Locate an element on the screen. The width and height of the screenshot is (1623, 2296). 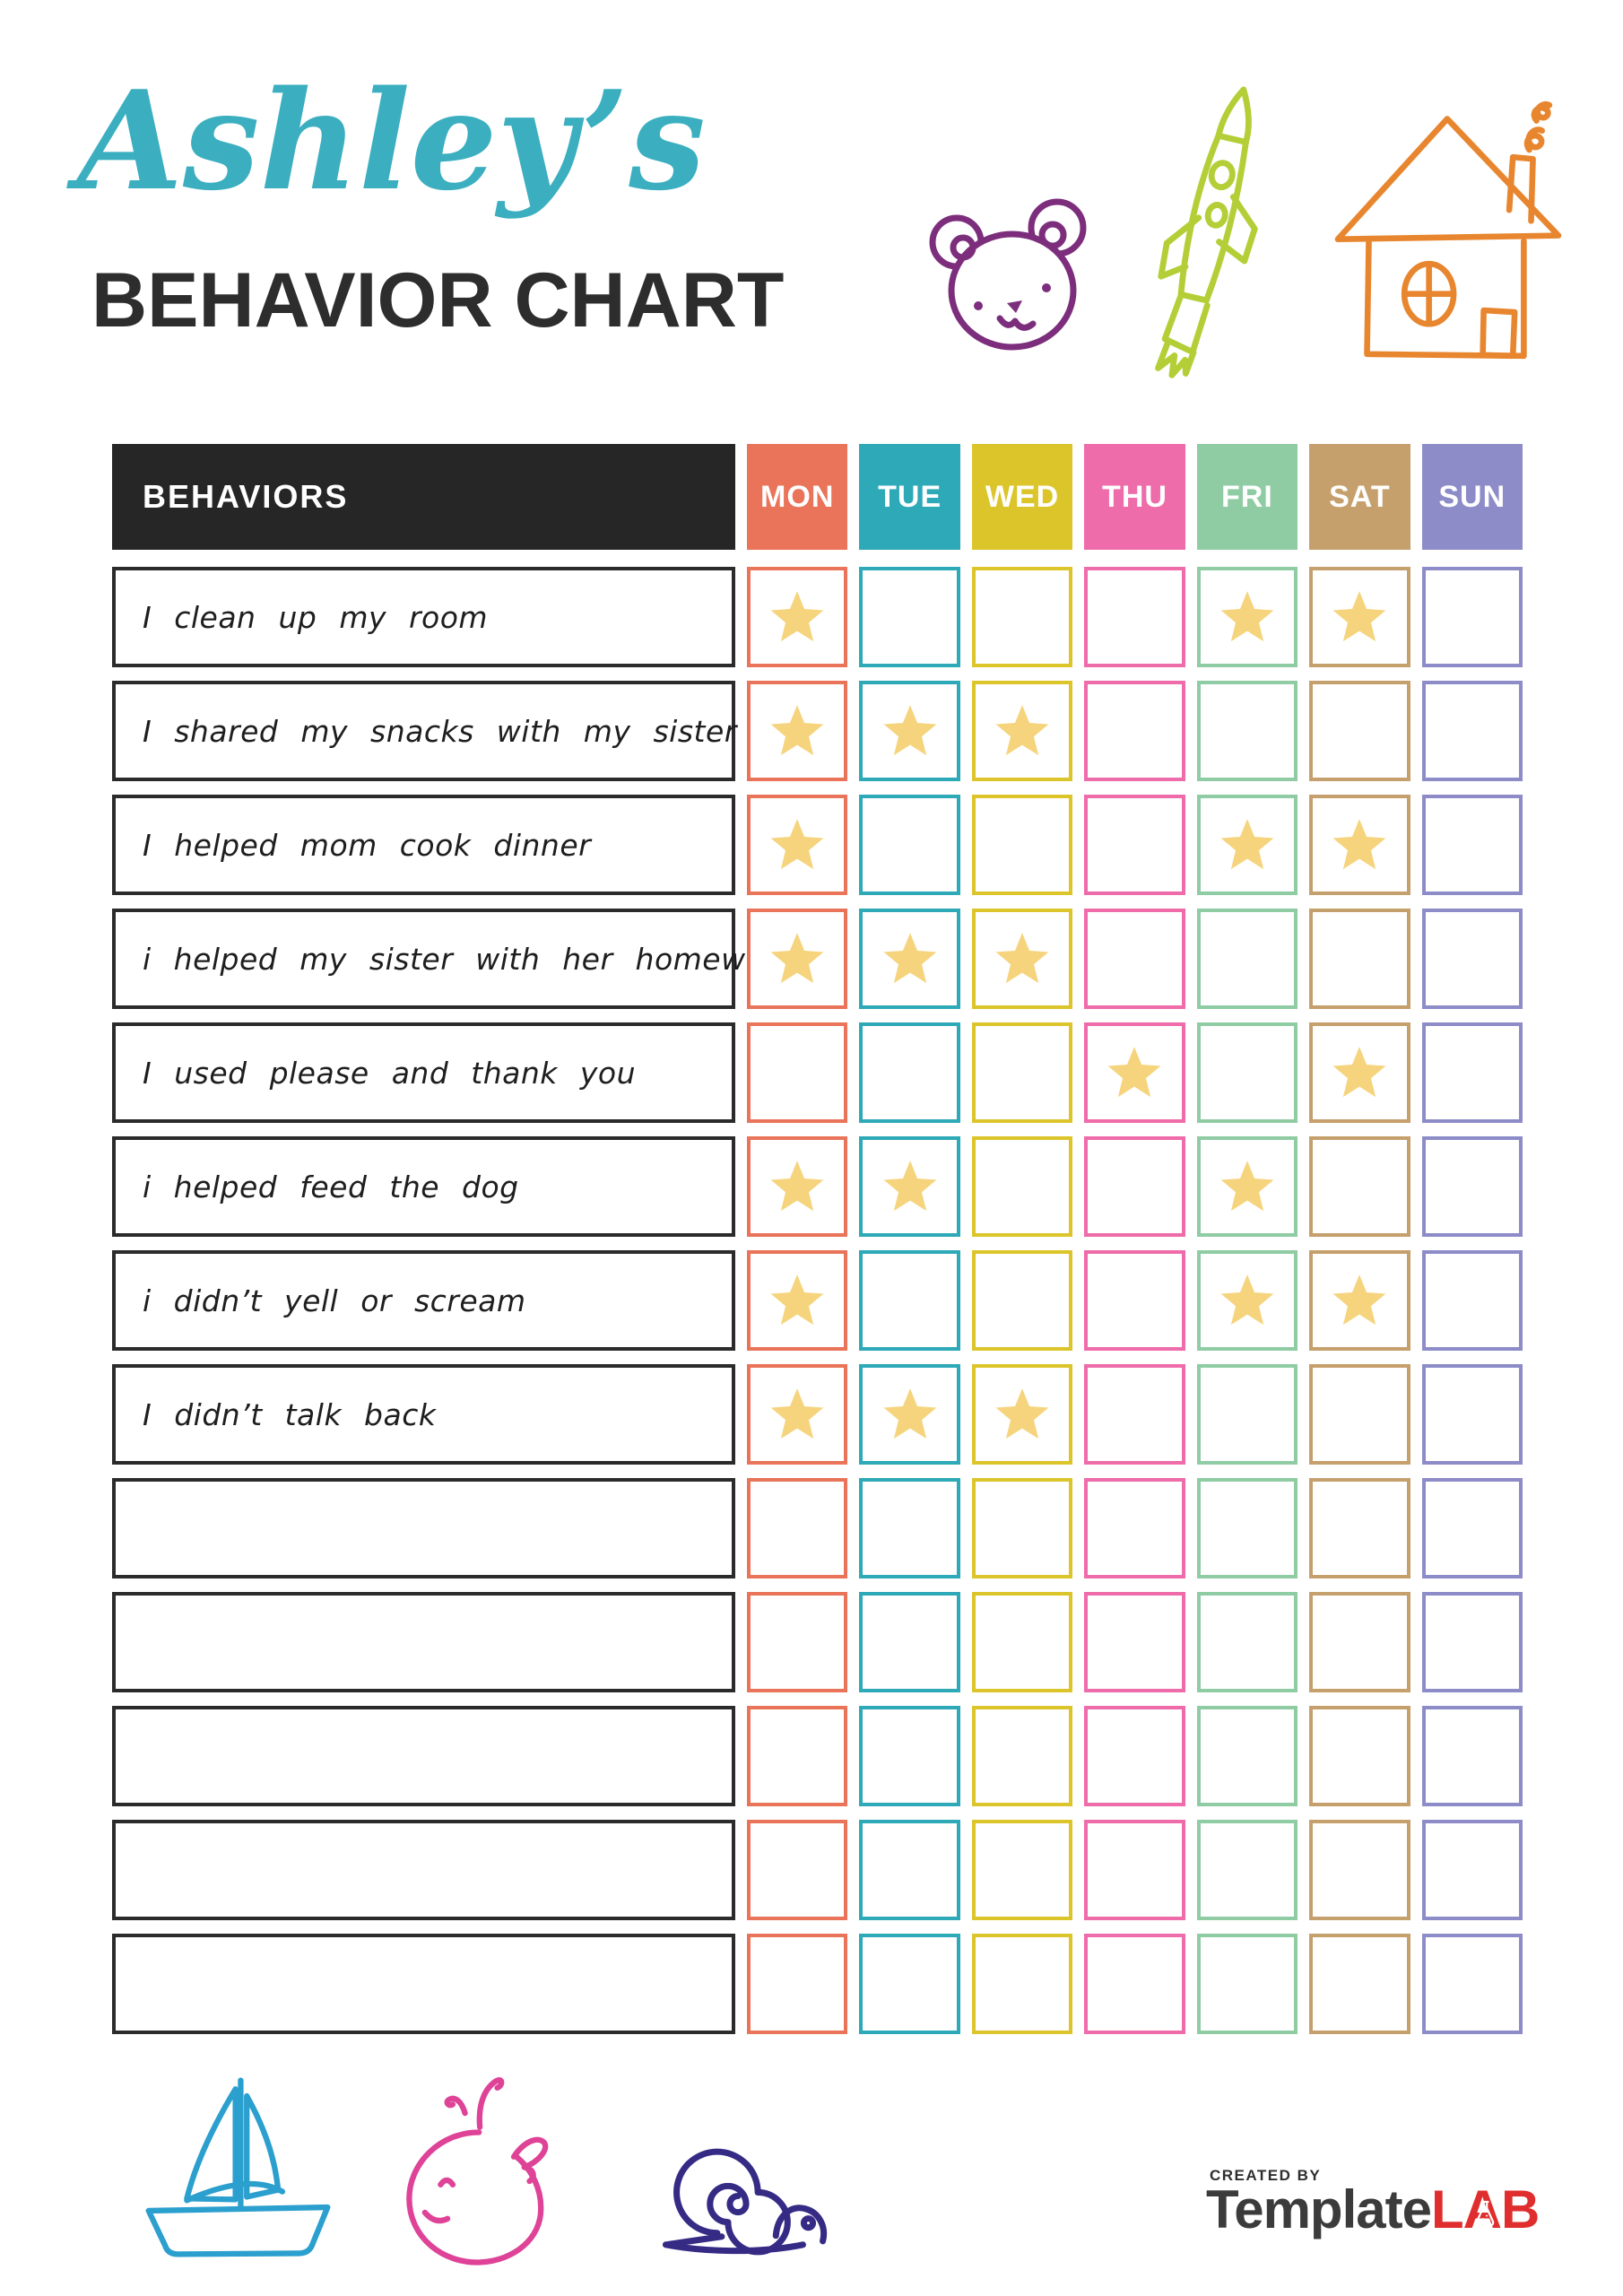
page-title-name: Ashley’s is located at coordinates (391, 140).